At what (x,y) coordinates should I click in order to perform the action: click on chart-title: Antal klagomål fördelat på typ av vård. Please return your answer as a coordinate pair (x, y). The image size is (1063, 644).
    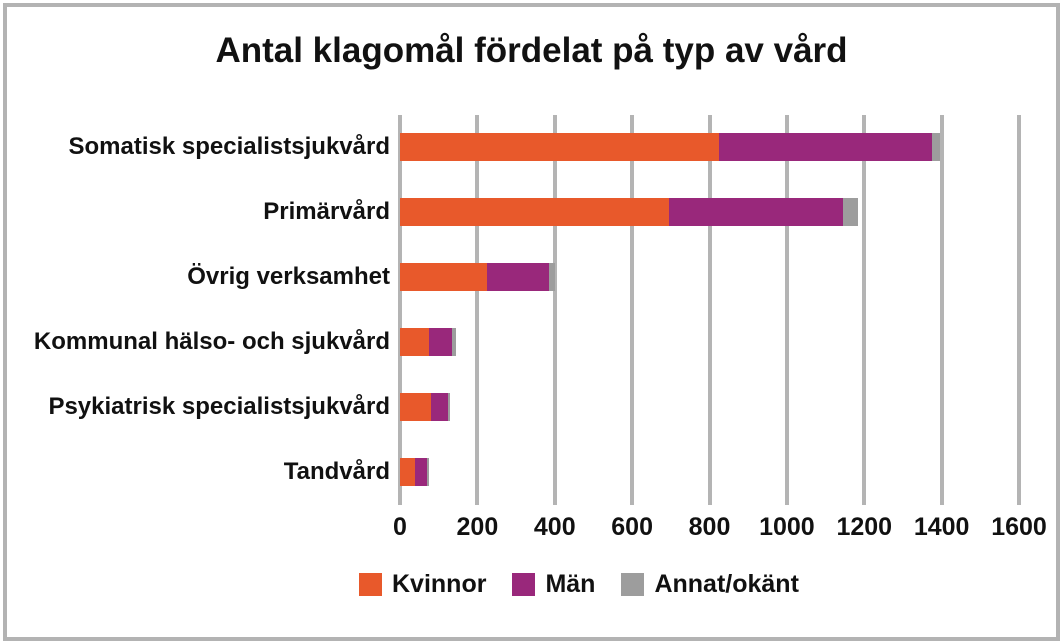
    Looking at the image, I should click on (531, 50).